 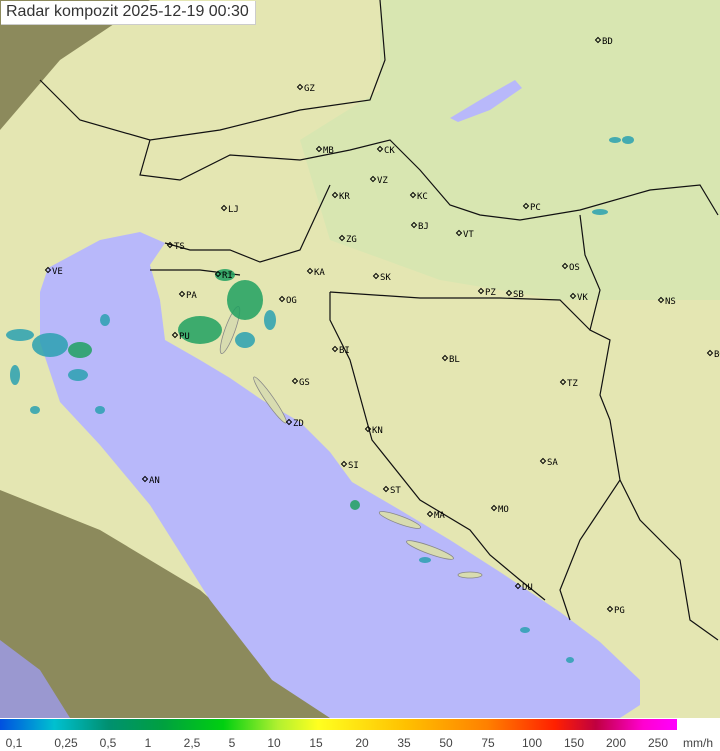 I want to click on city-label: VE, so click(x=57, y=272).